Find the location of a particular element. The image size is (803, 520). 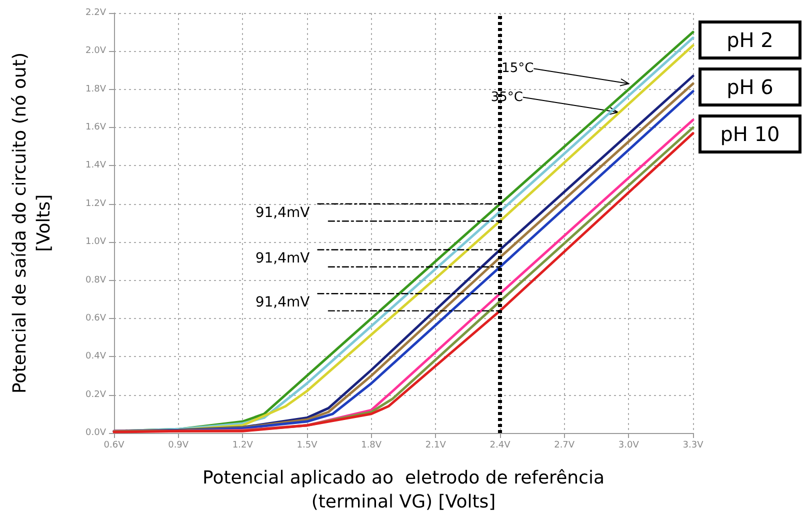

y-tick-label: 0.2V is located at coordinates (96, 395).